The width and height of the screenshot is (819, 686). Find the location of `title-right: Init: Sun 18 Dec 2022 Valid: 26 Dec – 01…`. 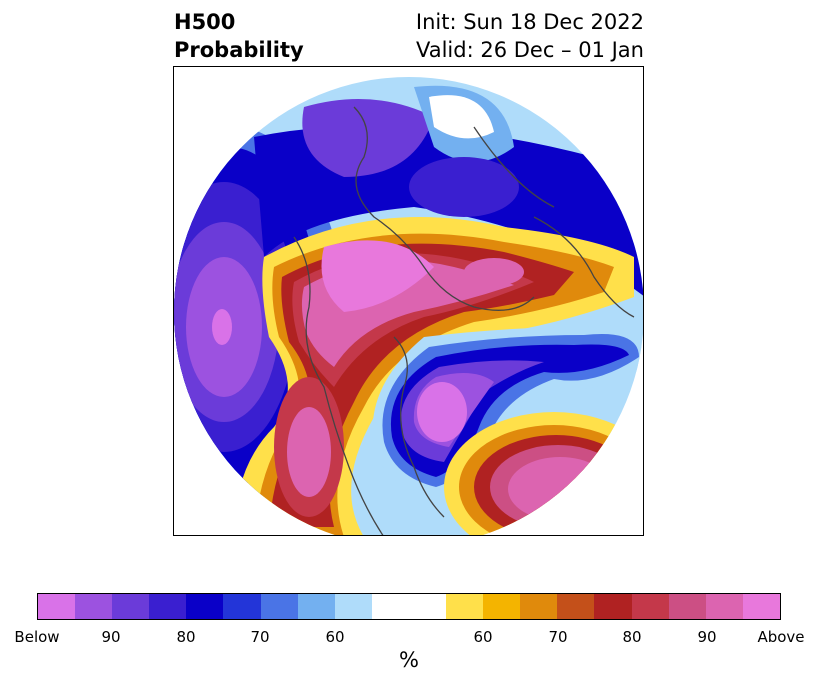

title-right: Init: Sun 18 Dec 2022 Valid: 26 Dec – 01… is located at coordinates (530, 36).